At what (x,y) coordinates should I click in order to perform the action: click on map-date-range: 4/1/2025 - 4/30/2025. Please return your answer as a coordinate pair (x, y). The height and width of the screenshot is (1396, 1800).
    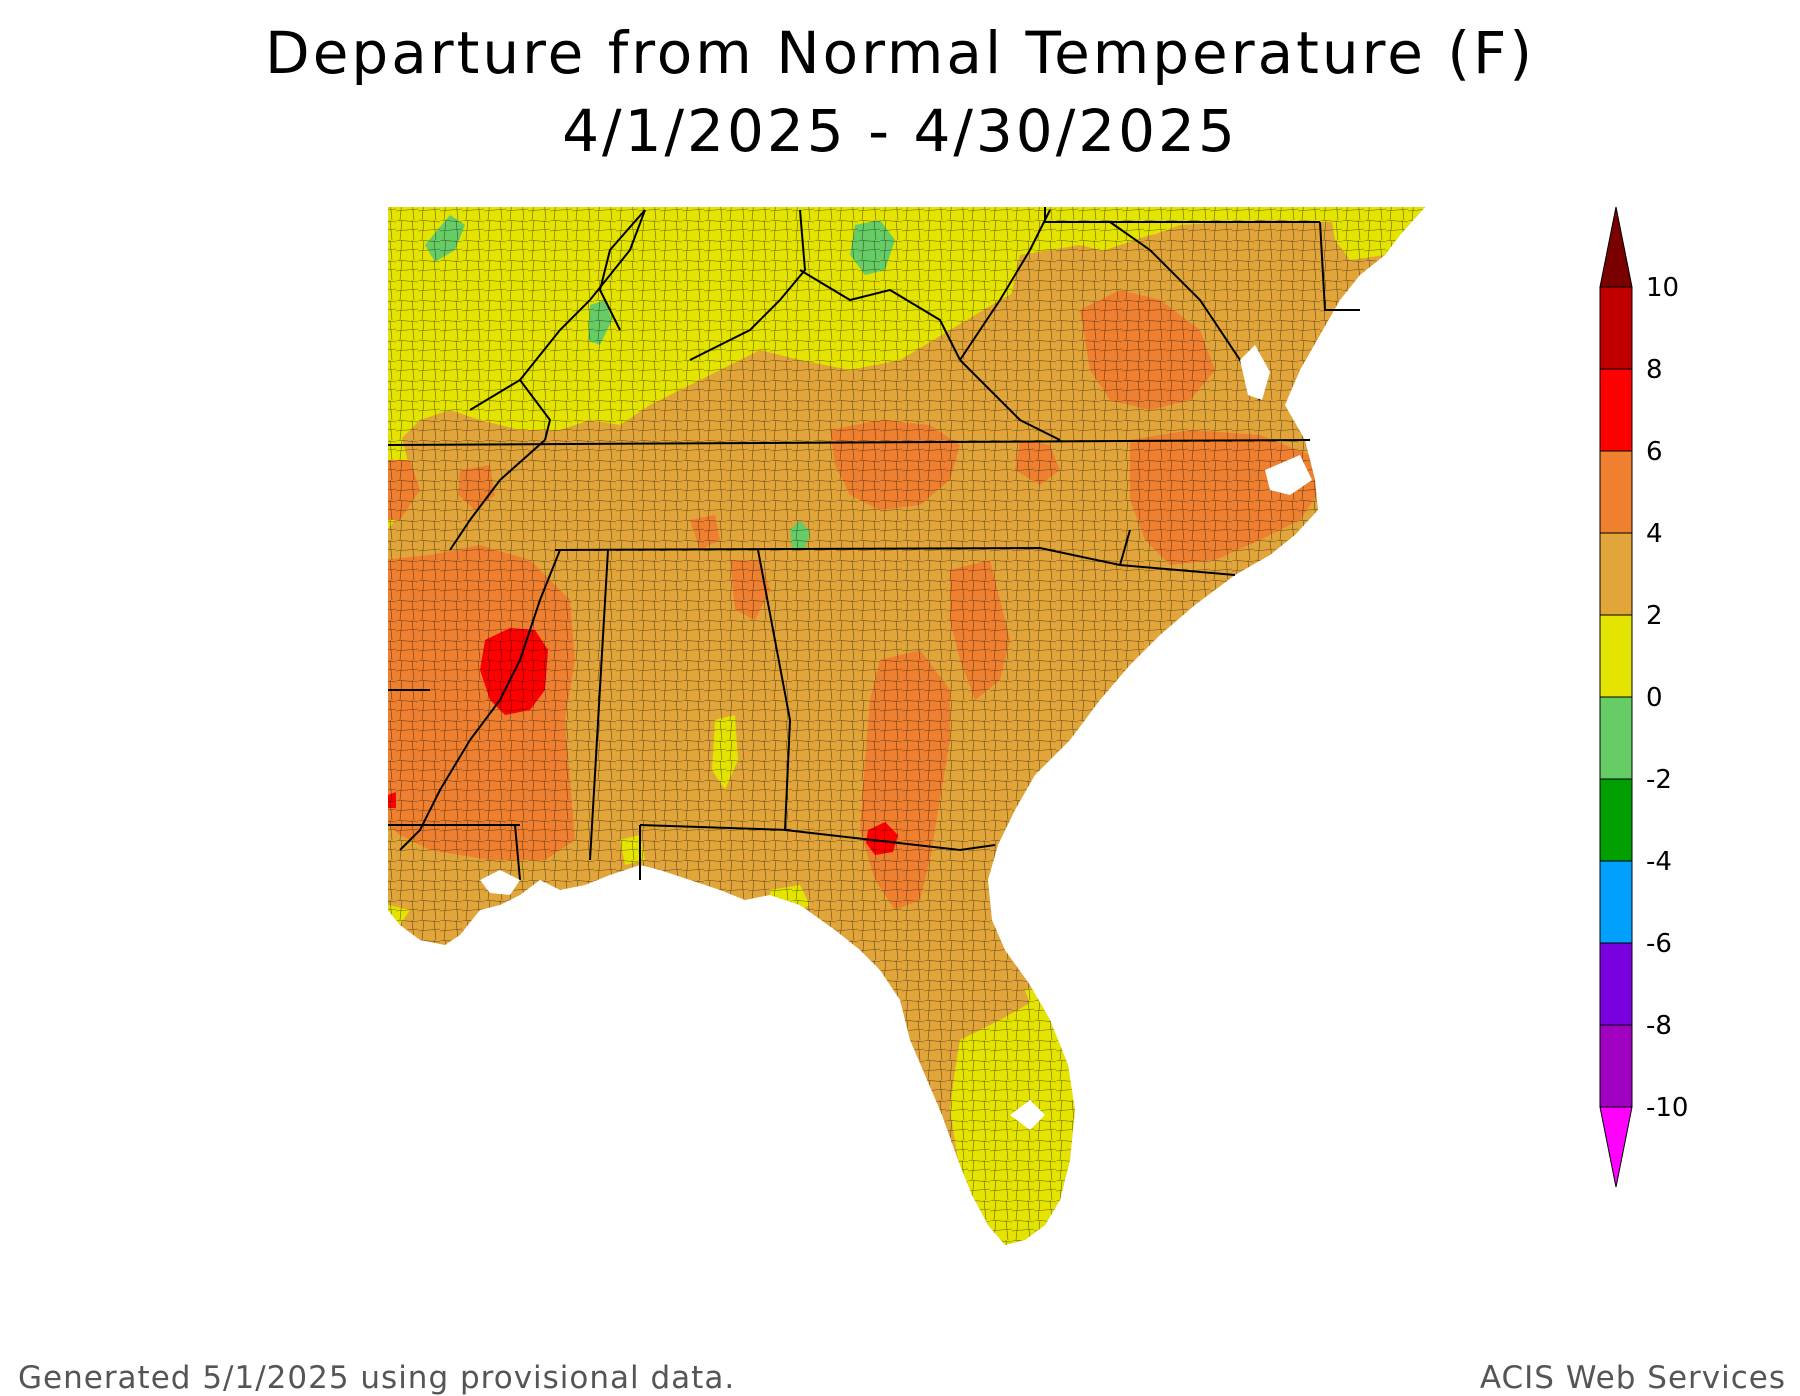
    Looking at the image, I should click on (900, 131).